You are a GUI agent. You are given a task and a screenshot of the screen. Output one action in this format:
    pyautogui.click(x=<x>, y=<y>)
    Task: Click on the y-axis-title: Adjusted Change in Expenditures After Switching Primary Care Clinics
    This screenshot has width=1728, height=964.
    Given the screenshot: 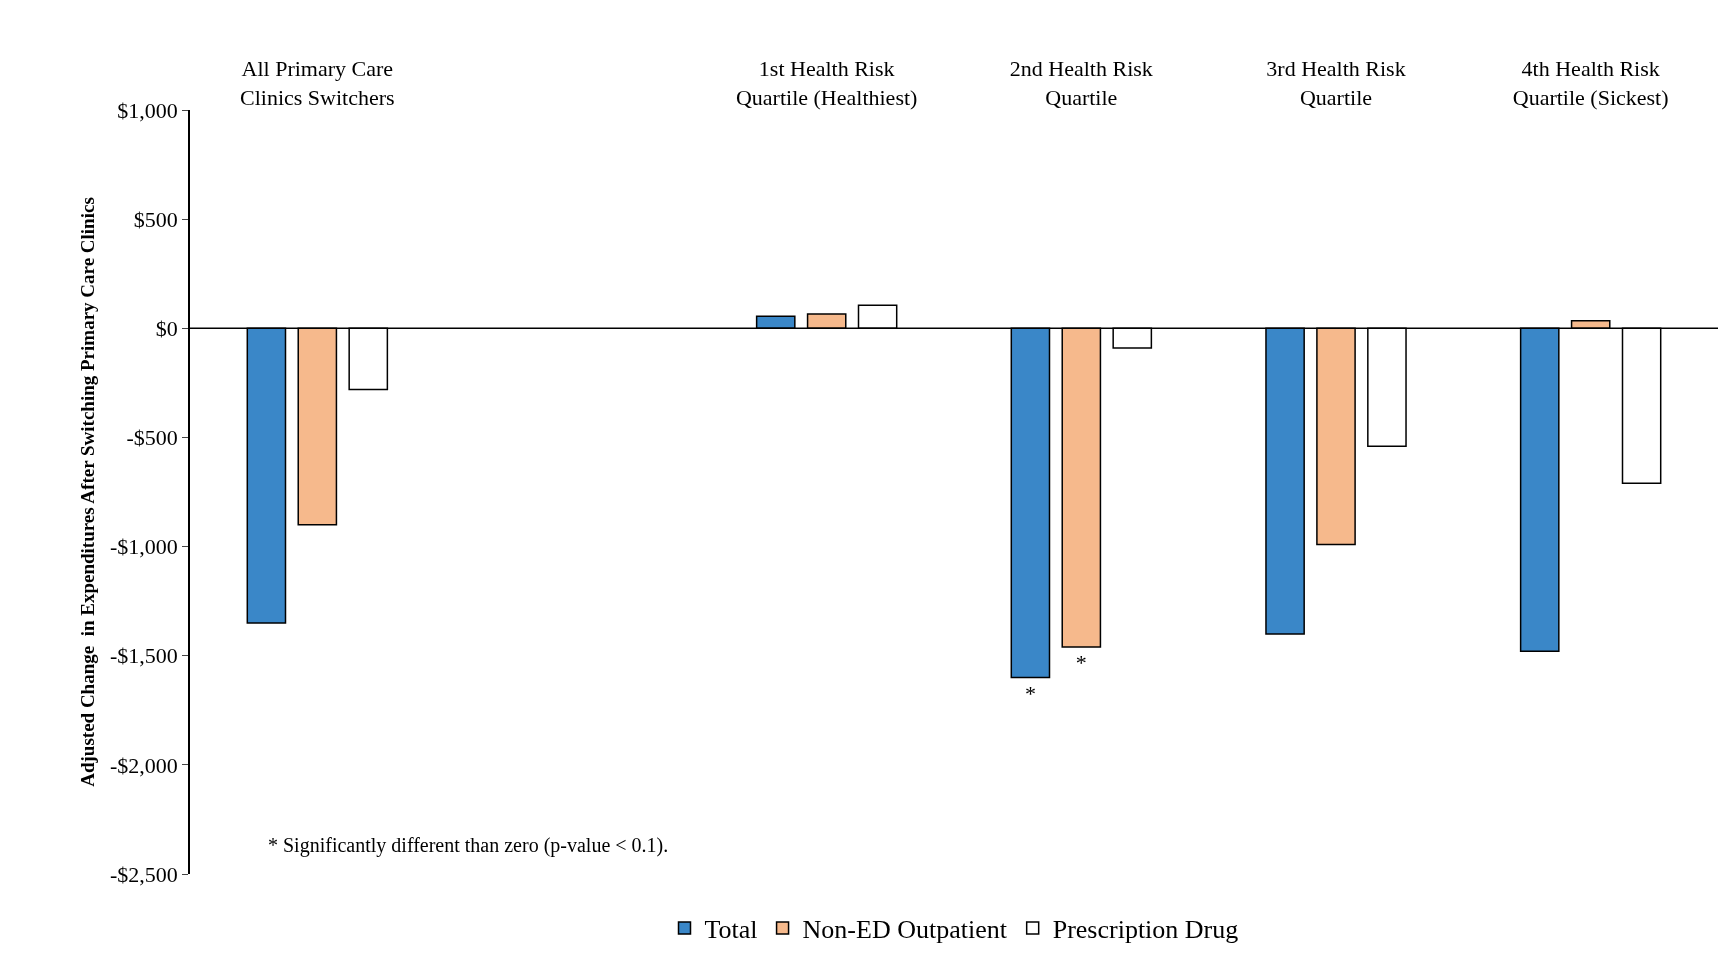 What is the action you would take?
    pyautogui.click(x=88, y=492)
    